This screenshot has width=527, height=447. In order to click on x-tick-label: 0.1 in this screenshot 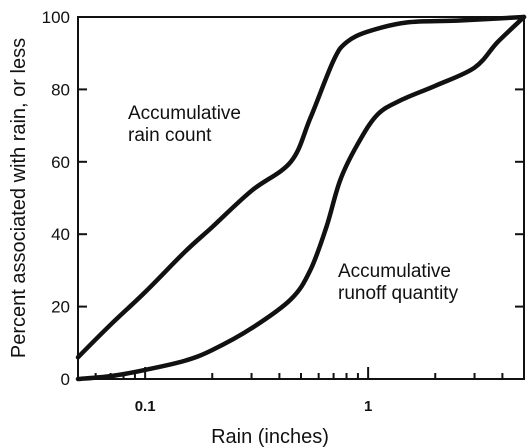, I will do `click(145, 406)`.